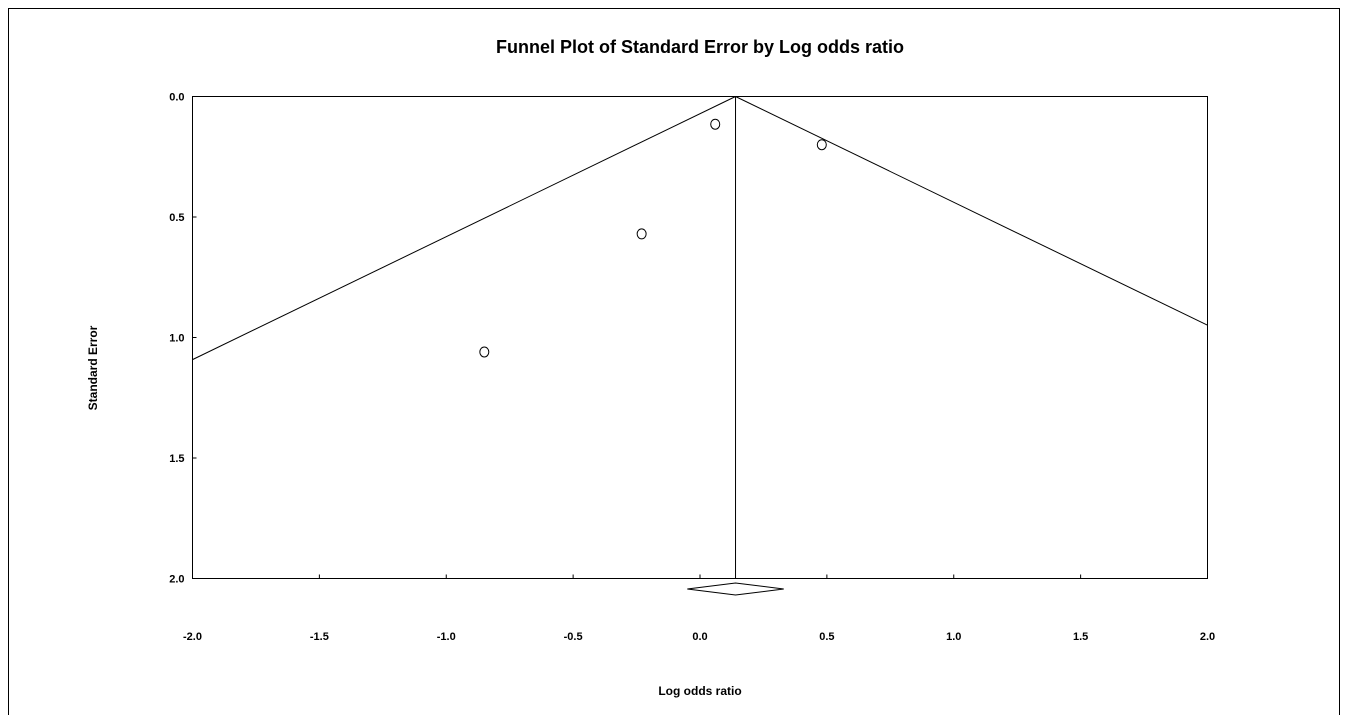 This screenshot has height=715, width=1348. I want to click on x-tick-label: -1.5, so click(319, 637).